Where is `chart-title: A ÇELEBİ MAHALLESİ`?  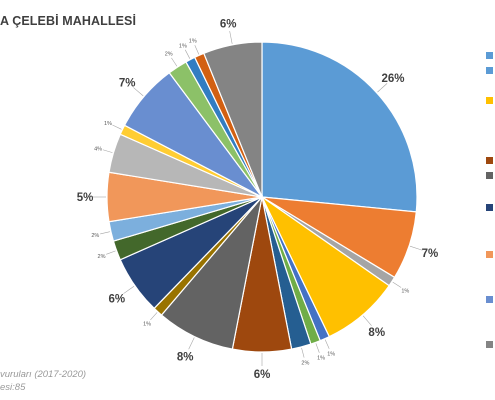
chart-title: A ÇELEBİ MAHALLESİ is located at coordinates (68, 21).